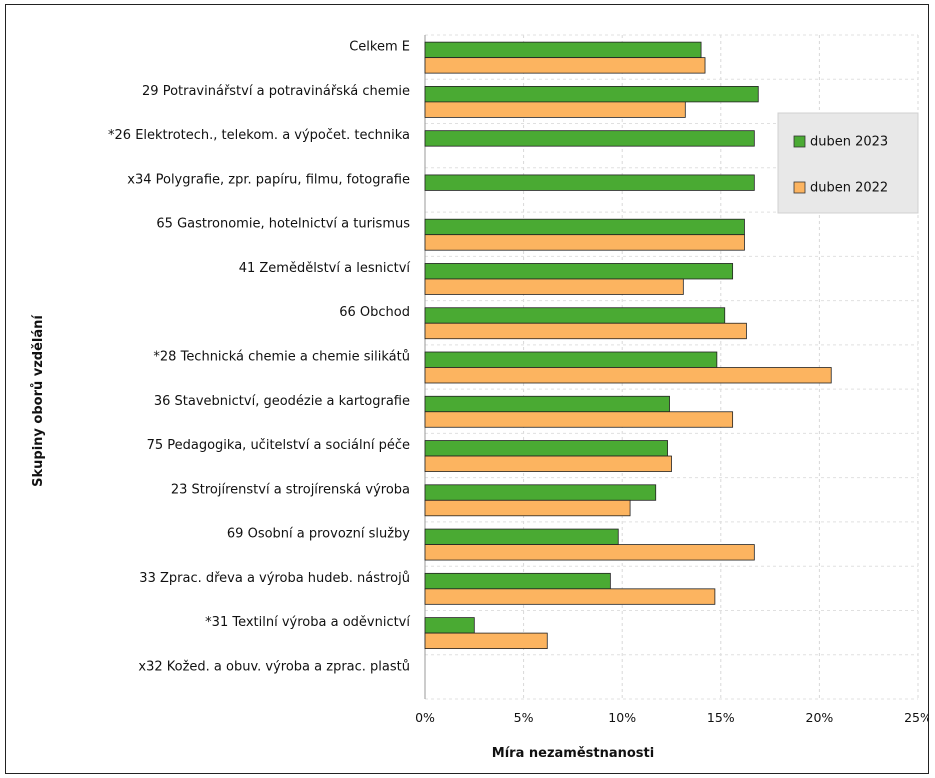  I want to click on x-tick-label: 20%, so click(820, 717).